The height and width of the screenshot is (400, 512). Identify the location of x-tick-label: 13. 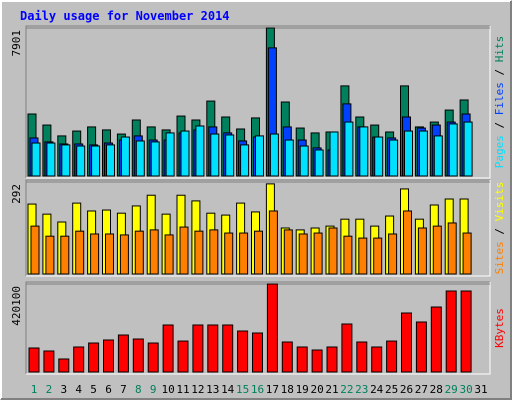
(212, 389).